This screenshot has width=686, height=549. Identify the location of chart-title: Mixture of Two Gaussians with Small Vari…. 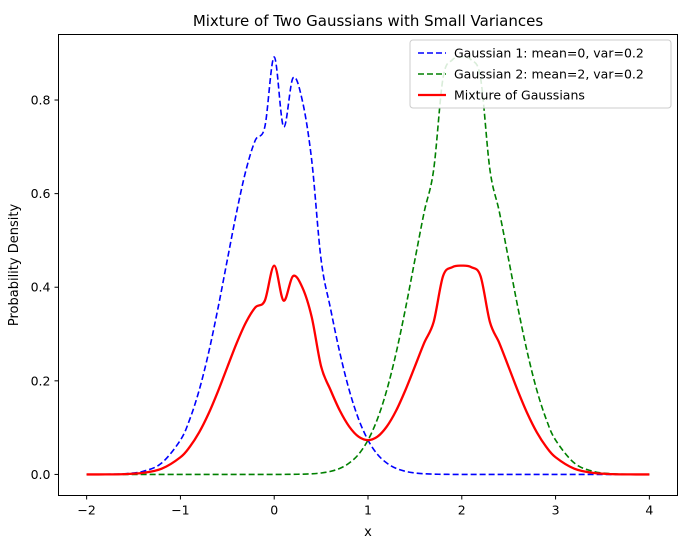
(368, 21).